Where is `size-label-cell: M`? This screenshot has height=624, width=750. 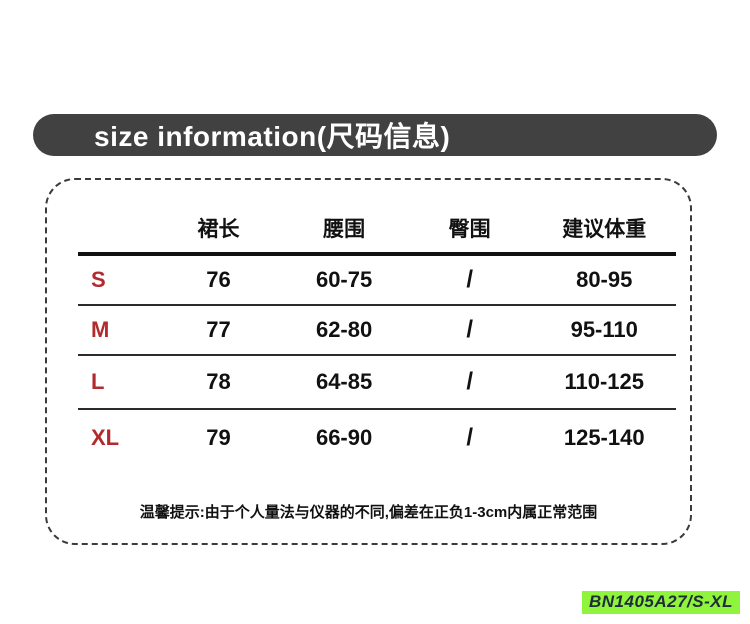
size-label-cell: M is located at coordinates (100, 329).